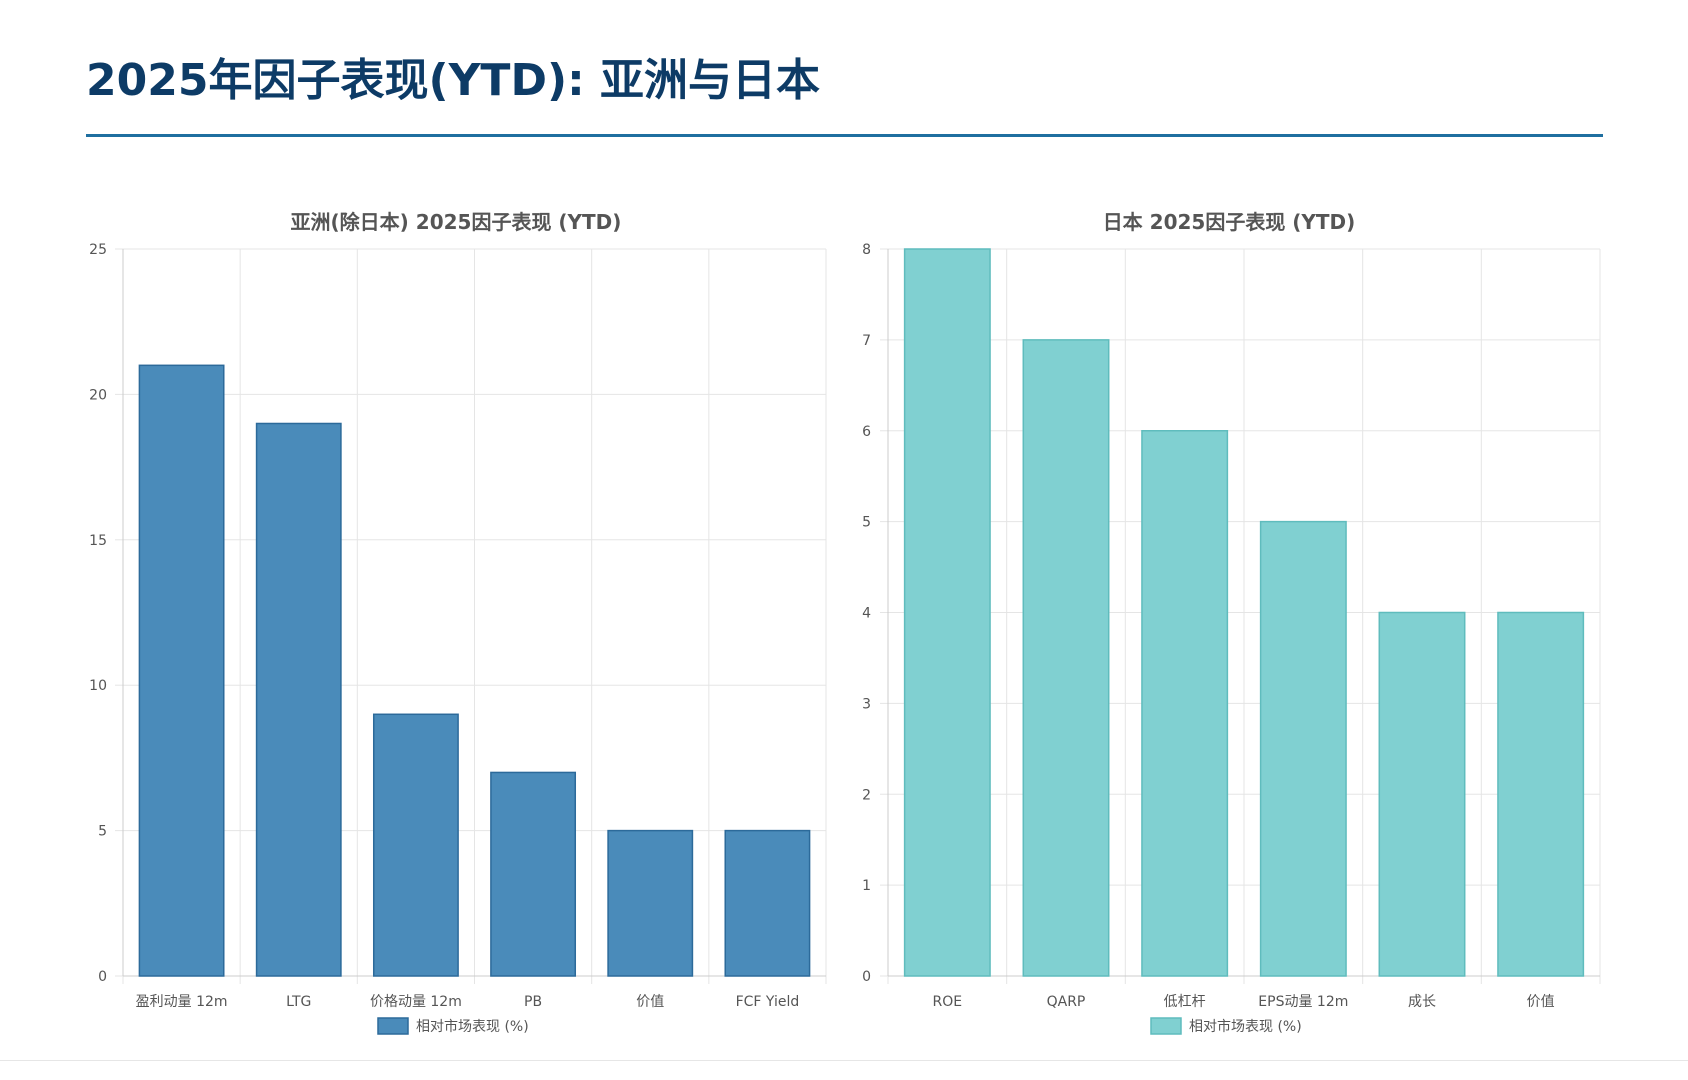 The image size is (1688, 1080). Describe the element at coordinates (866, 250) in the screenshot. I see `japan-y-tick-label: 8` at that location.